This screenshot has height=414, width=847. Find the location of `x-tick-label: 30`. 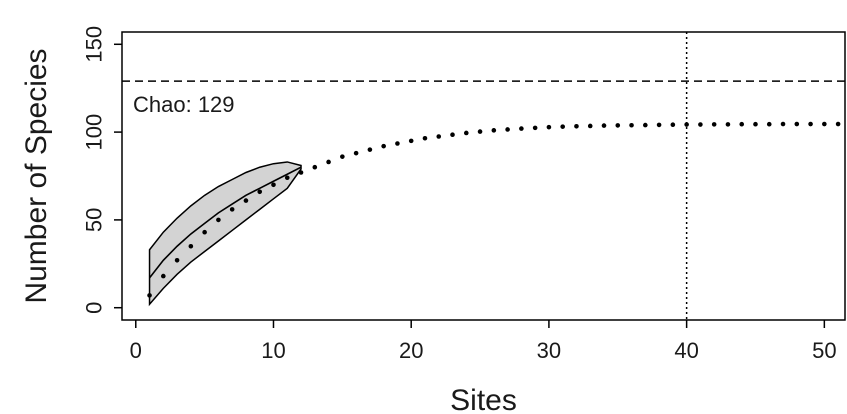

x-tick-label: 30 is located at coordinates (549, 350).